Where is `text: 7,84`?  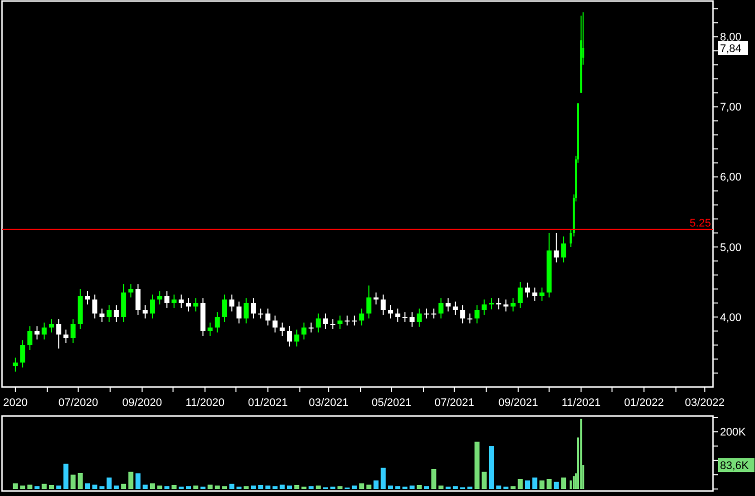
text: 7,84 is located at coordinates (731, 48).